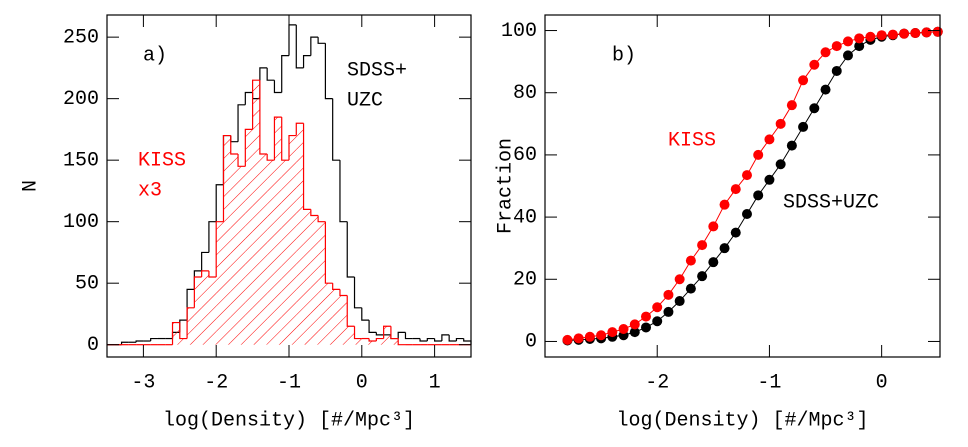 The height and width of the screenshot is (447, 968). I want to click on series-label: KISS, so click(692, 140).